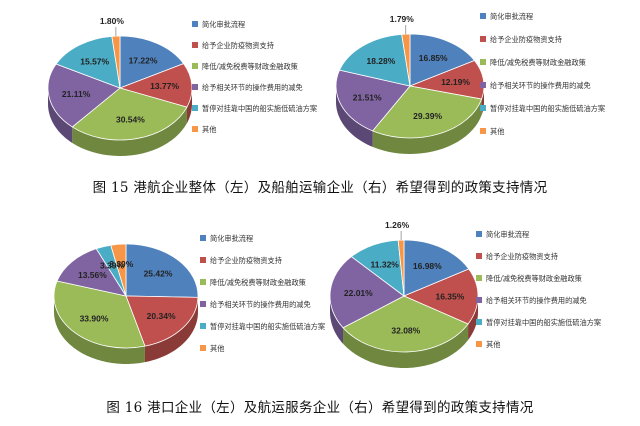 Image resolution: width=640 pixels, height=426 pixels. Describe the element at coordinates (385, 265) in the screenshot. I see `data-label-5: 11.32%` at that location.